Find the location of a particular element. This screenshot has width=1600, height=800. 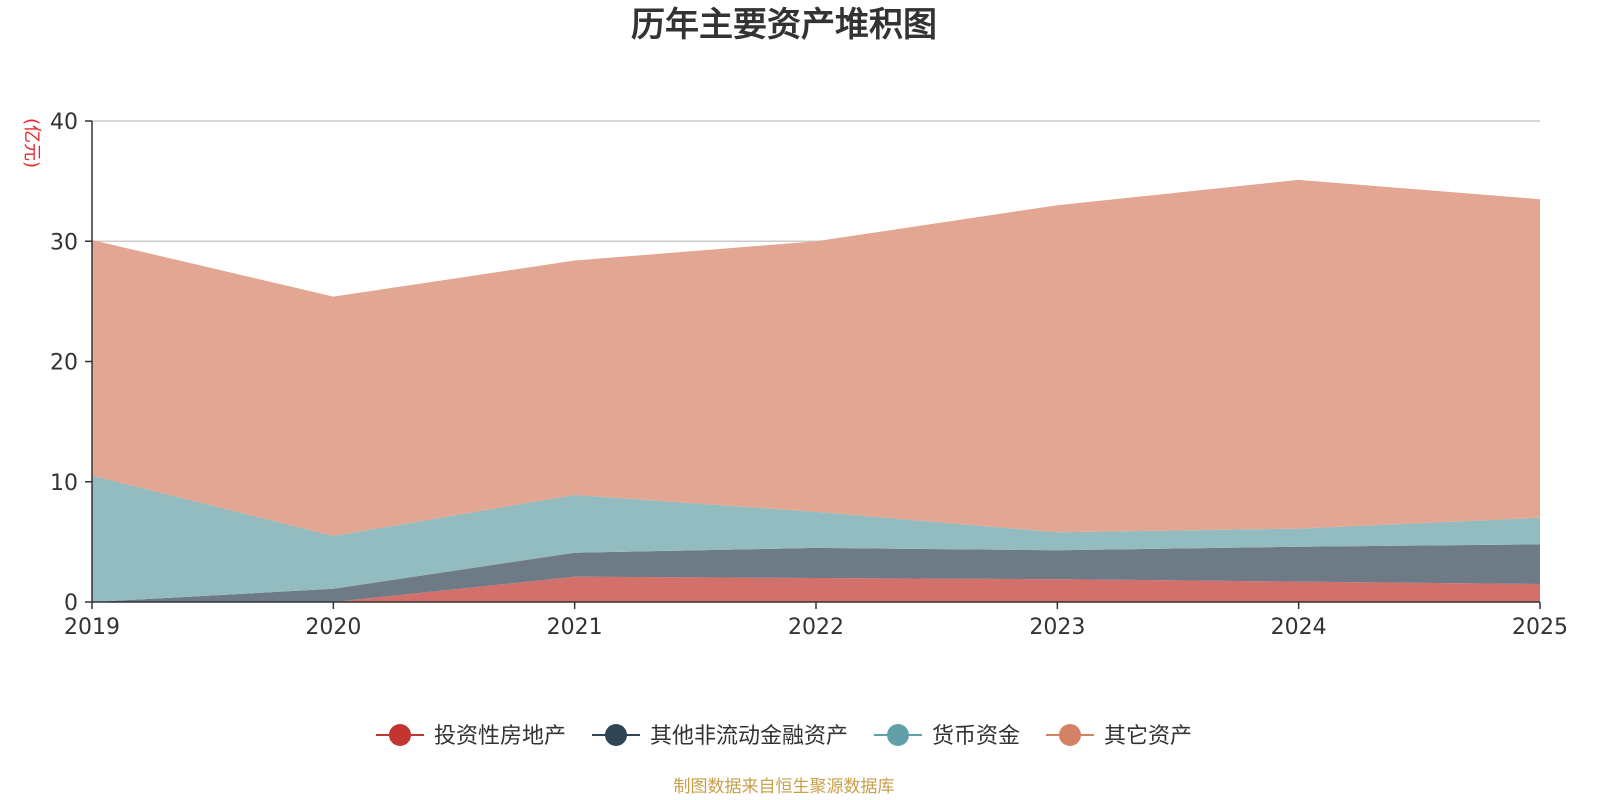

y-tick-label: 0 is located at coordinates (71, 603).